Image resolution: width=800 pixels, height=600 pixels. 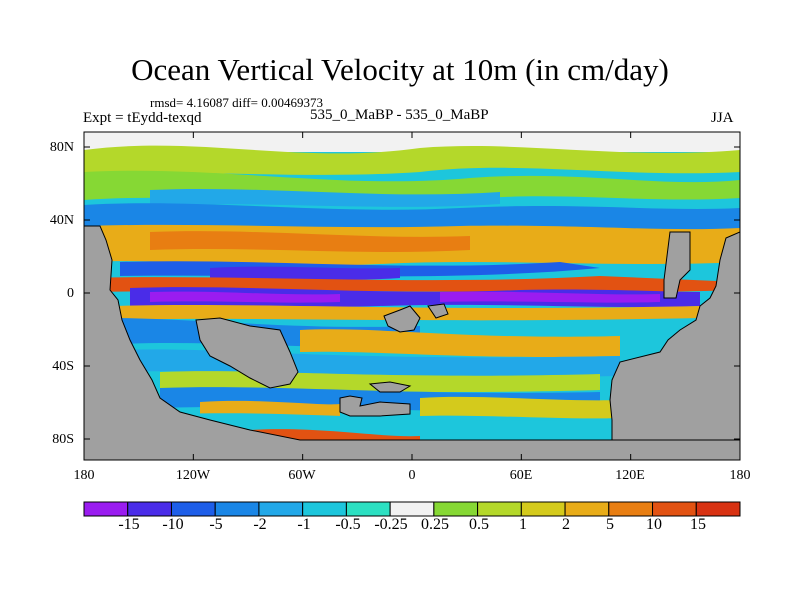 I want to click on lat-label-80s: 80S, so click(x=63, y=439).